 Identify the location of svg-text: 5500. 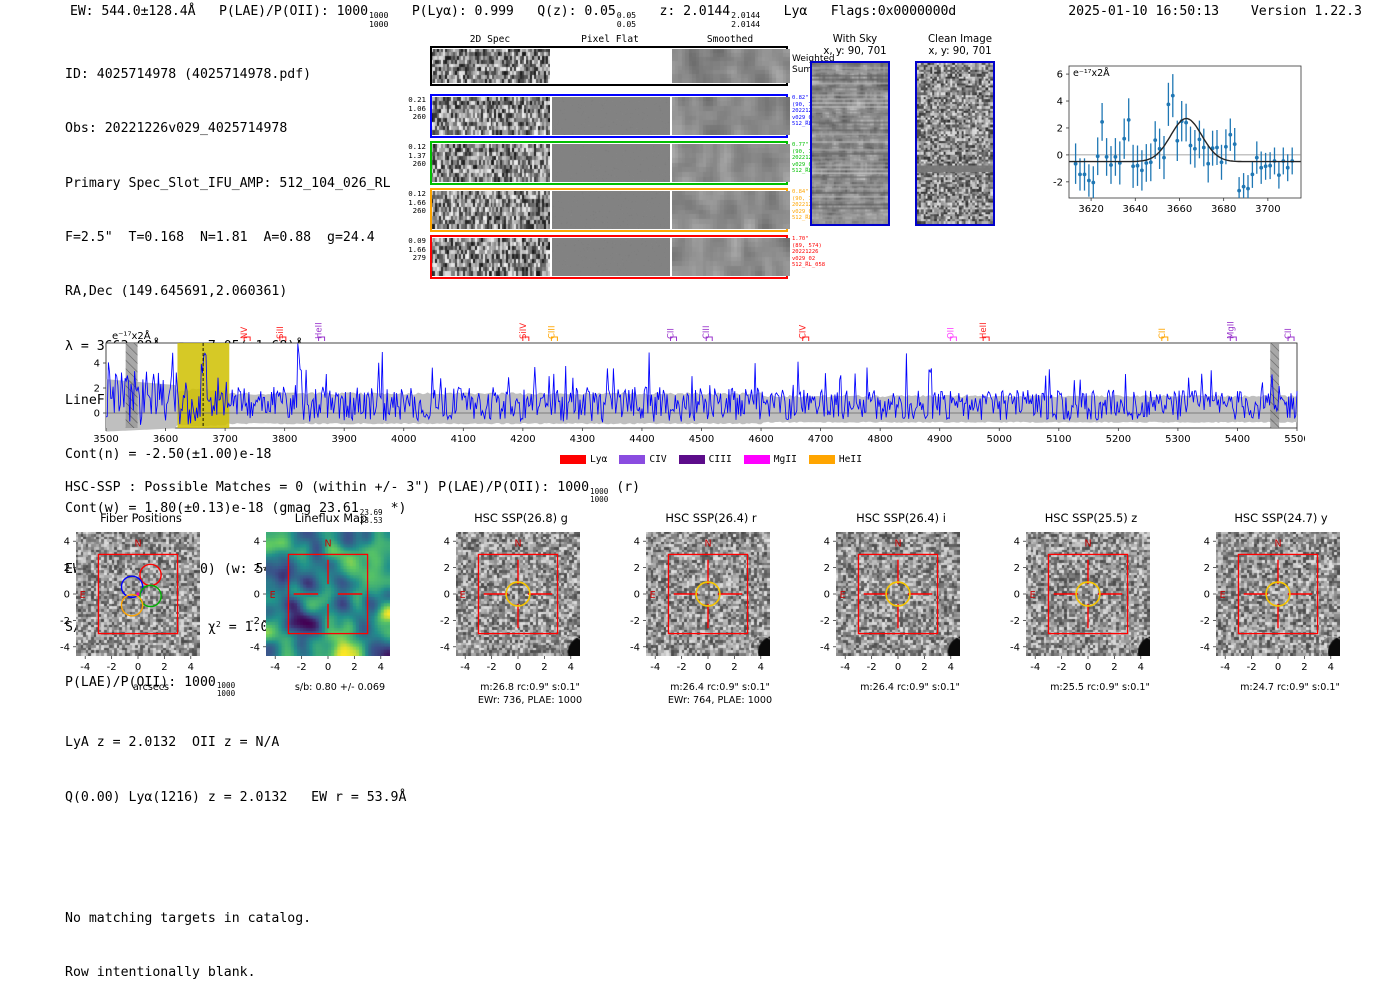
(1294, 439).